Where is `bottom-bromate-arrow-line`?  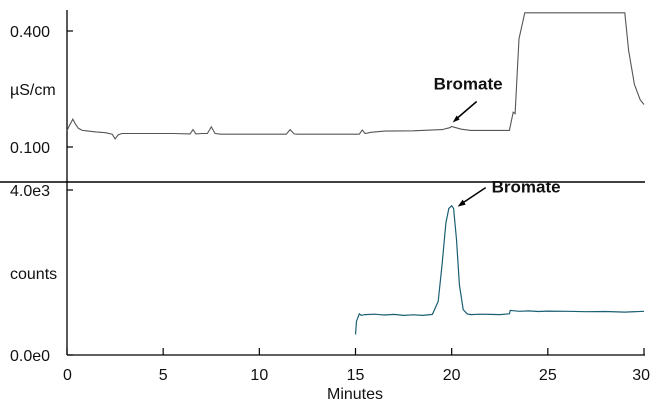
bottom-bromate-arrow-line is located at coordinates (474, 196).